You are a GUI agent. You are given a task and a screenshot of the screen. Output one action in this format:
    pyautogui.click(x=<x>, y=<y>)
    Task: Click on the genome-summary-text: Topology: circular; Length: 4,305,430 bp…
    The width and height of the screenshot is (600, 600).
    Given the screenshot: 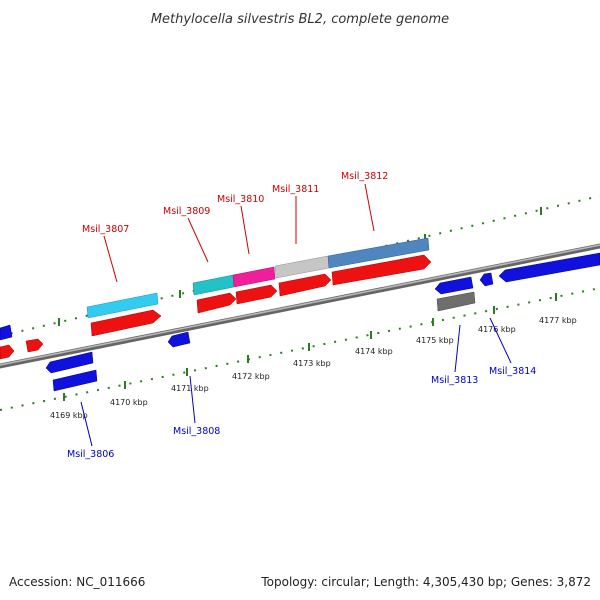 What is the action you would take?
    pyautogui.click(x=425, y=582)
    